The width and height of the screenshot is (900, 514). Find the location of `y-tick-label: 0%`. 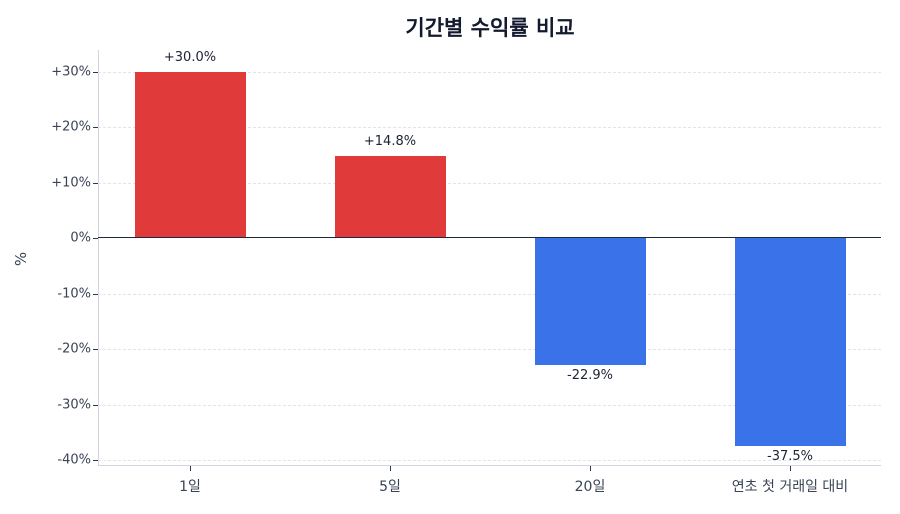

y-tick-label: 0% is located at coordinates (80, 238).